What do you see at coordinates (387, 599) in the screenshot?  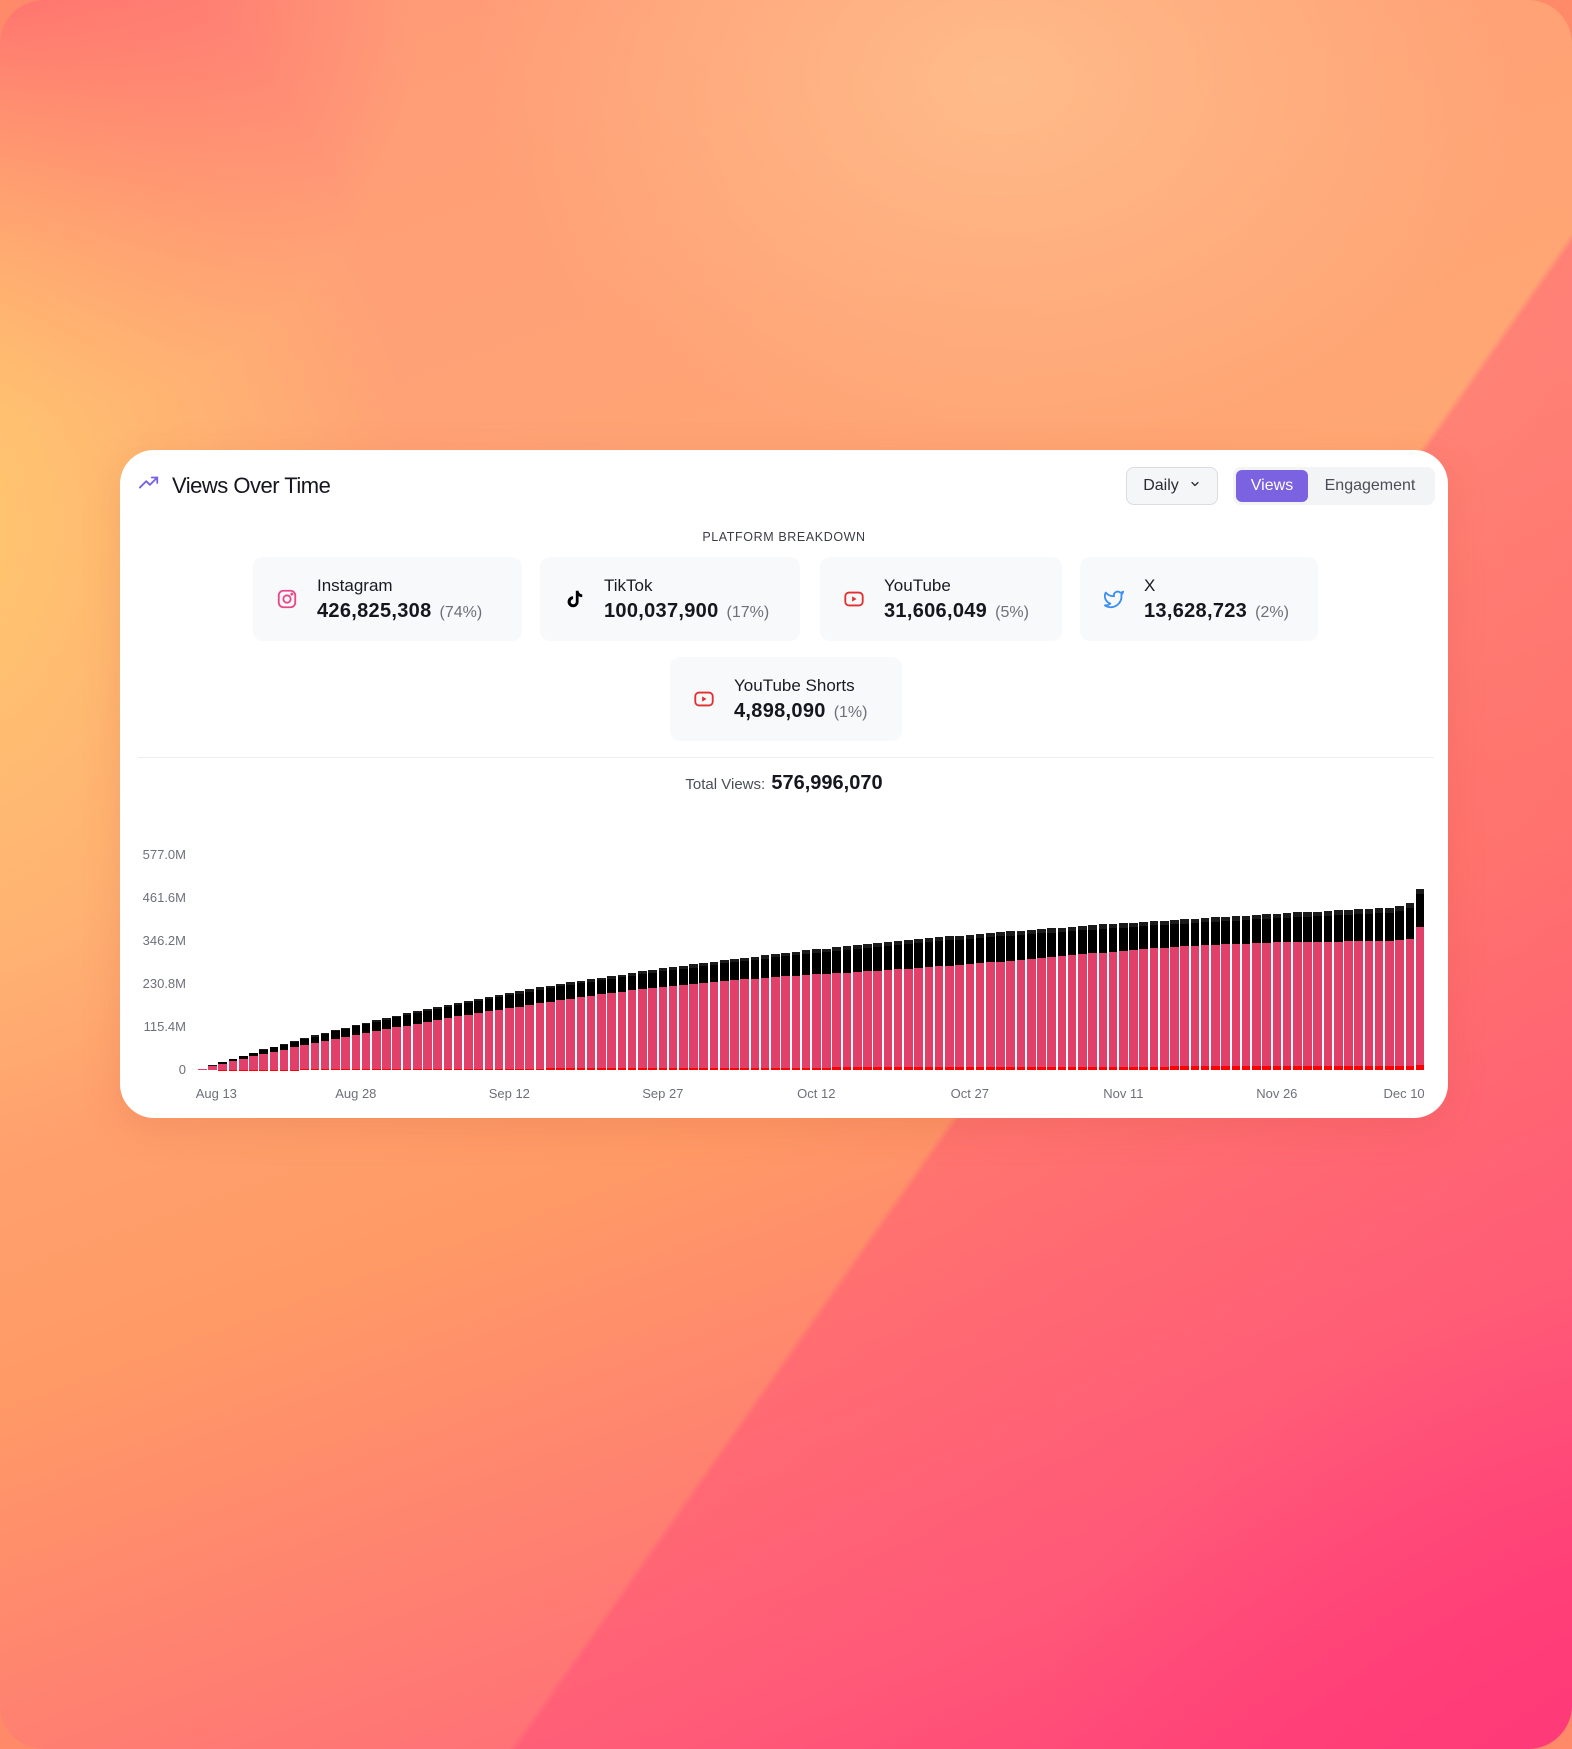 I see `platform-card-instagram: Instagram 426,825,308 (74%)` at bounding box center [387, 599].